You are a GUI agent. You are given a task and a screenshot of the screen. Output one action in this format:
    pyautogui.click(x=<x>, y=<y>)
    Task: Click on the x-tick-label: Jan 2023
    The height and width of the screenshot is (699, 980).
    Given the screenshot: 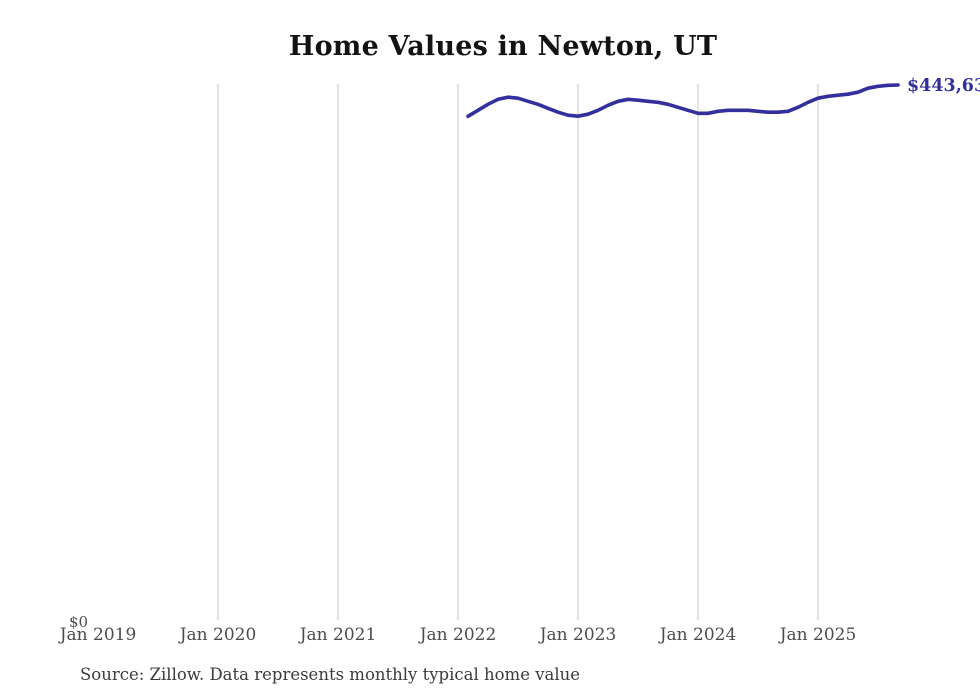 What is the action you would take?
    pyautogui.click(x=578, y=635)
    